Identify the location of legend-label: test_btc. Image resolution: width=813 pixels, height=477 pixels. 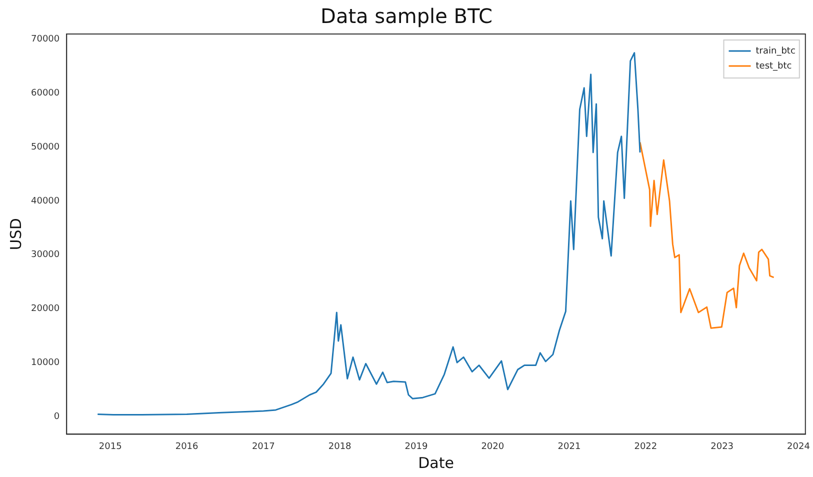
(774, 66).